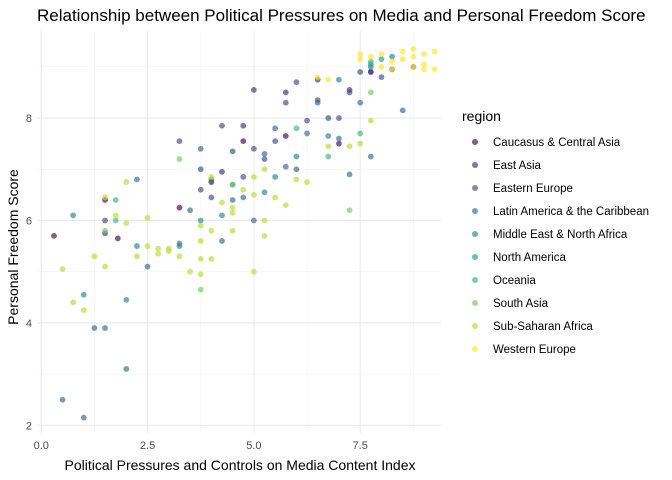 The height and width of the screenshot is (480, 672). Describe the element at coordinates (481, 116) in the screenshot. I see `legend-title: region` at that location.